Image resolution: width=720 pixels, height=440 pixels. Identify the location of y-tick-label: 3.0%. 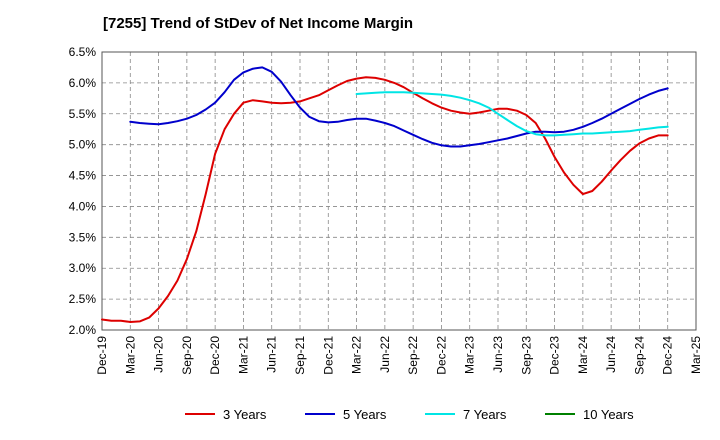
(83, 268).